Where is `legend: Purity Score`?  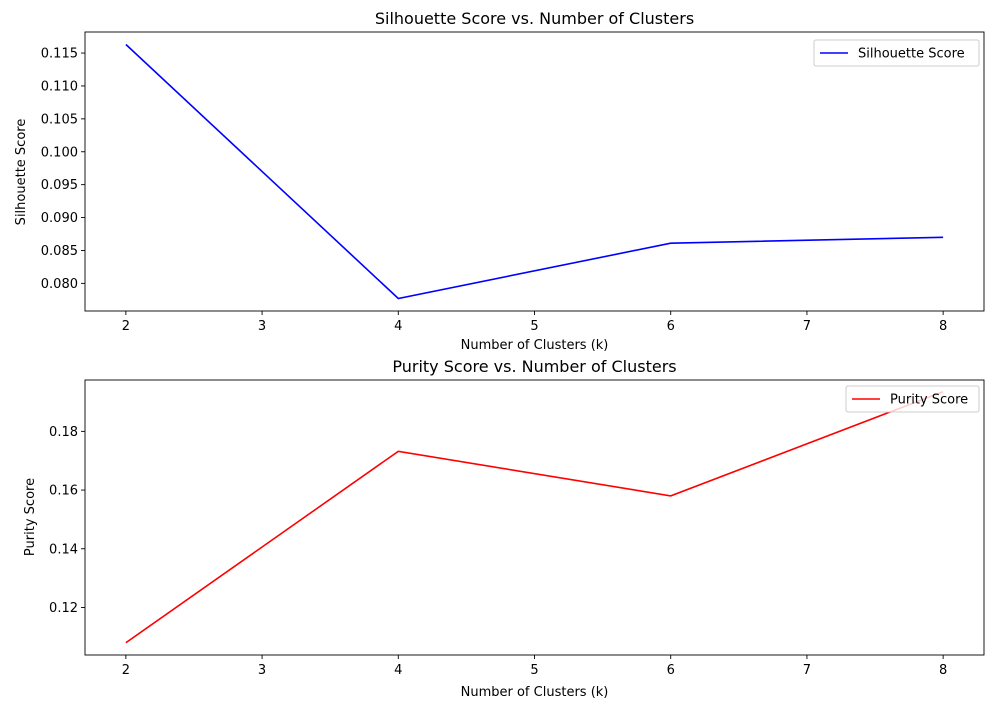 legend: Purity Score is located at coordinates (912, 399).